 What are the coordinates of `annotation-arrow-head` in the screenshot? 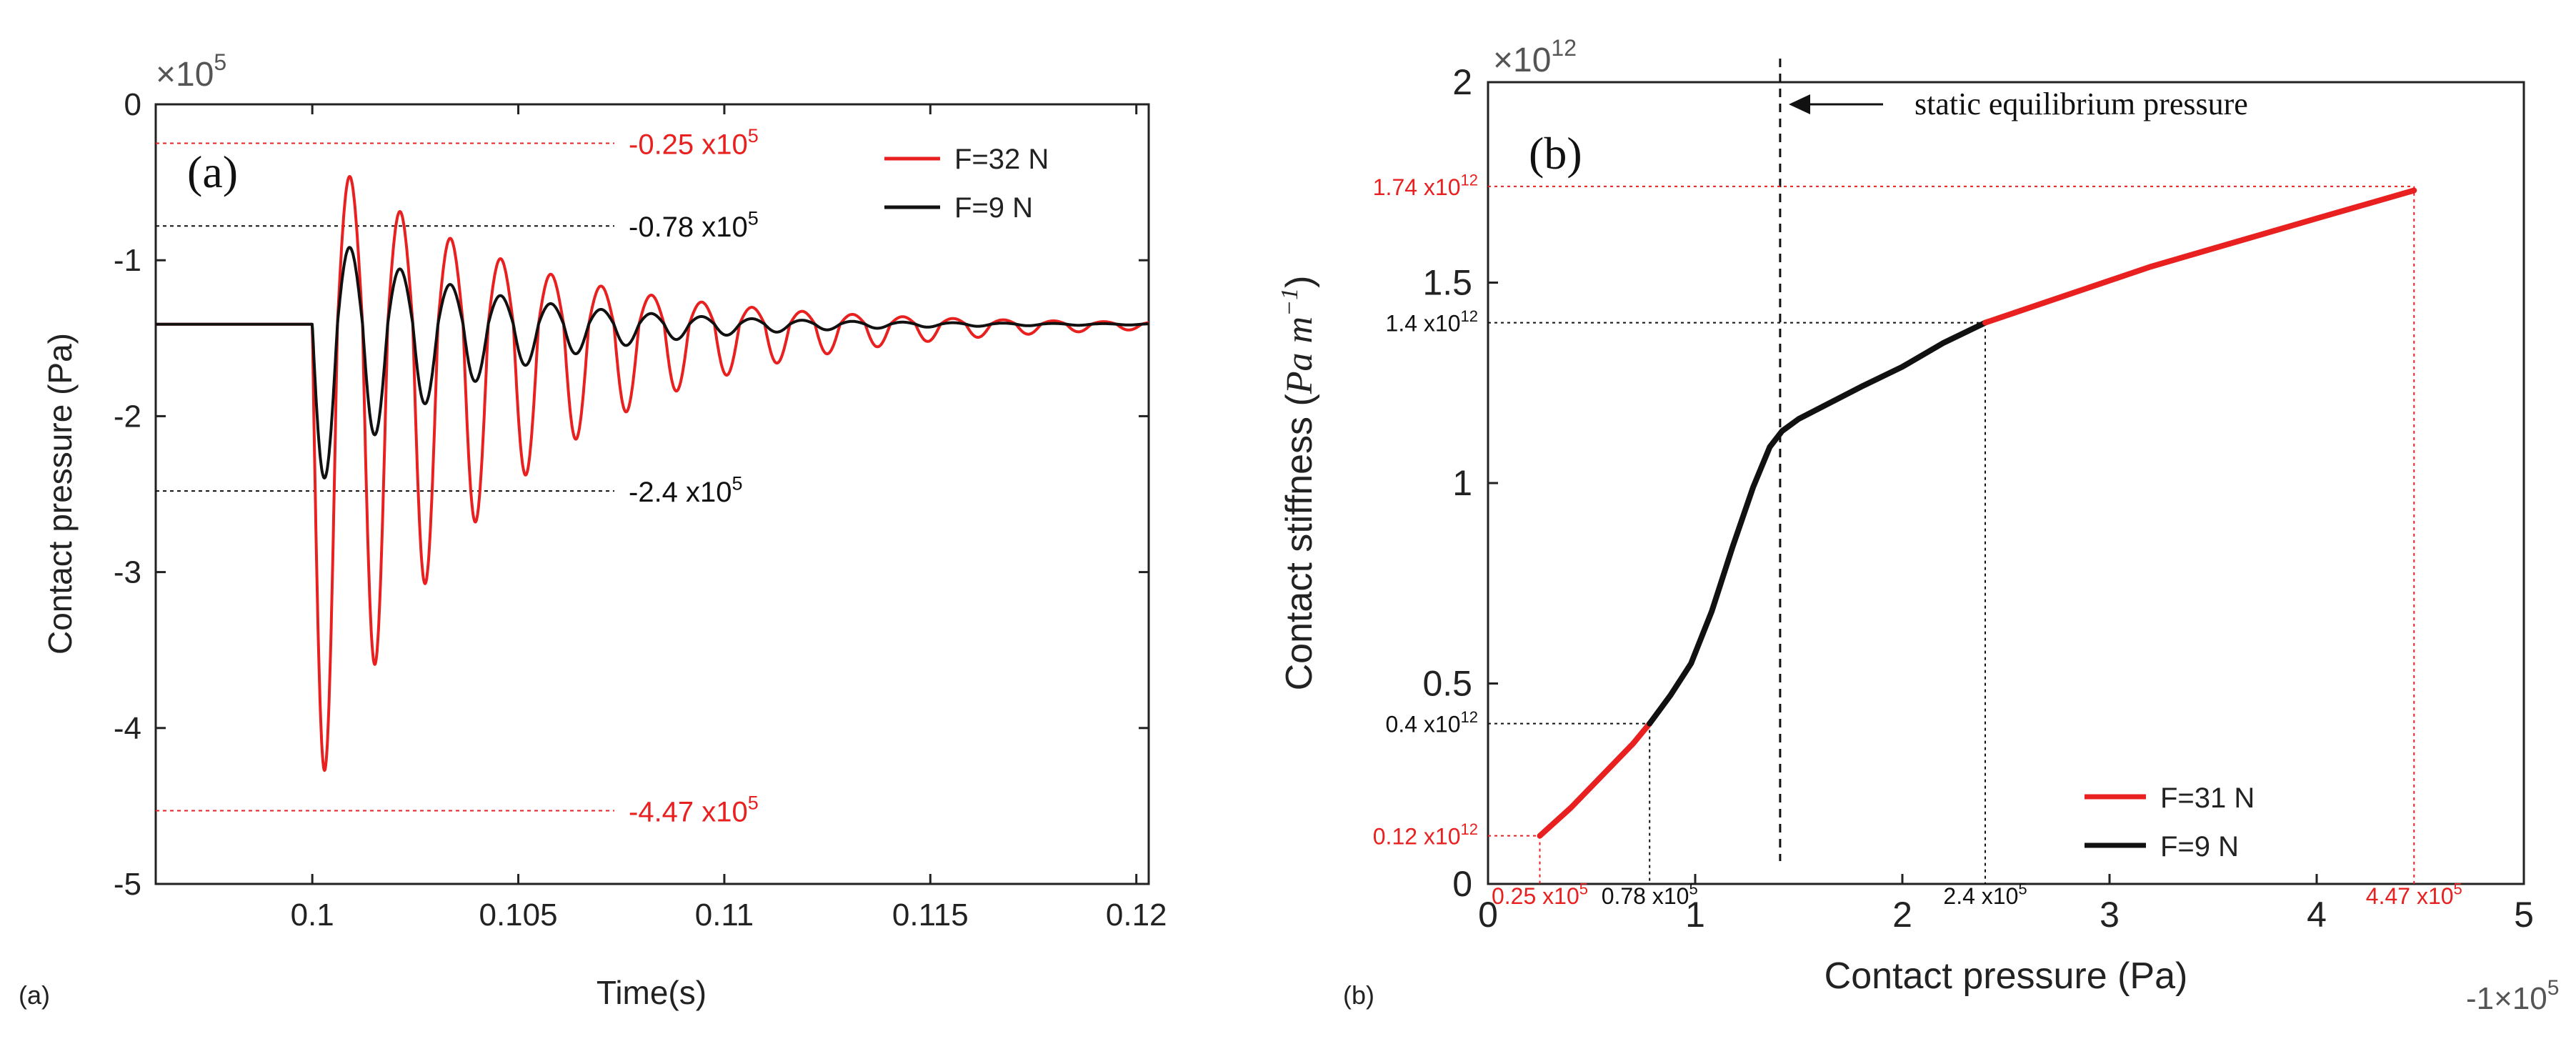 It's located at (1799, 104).